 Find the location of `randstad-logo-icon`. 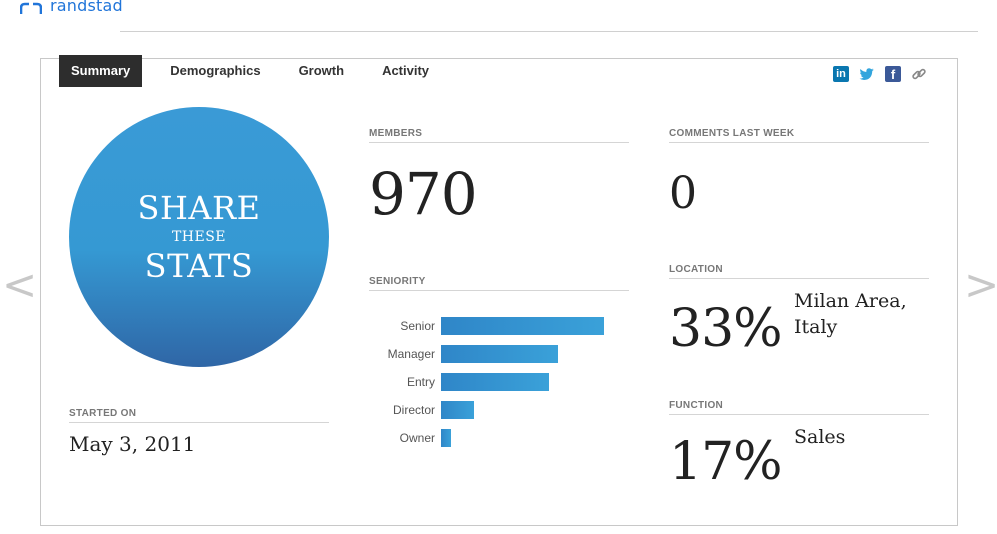

randstad-logo-icon is located at coordinates (31, 8).